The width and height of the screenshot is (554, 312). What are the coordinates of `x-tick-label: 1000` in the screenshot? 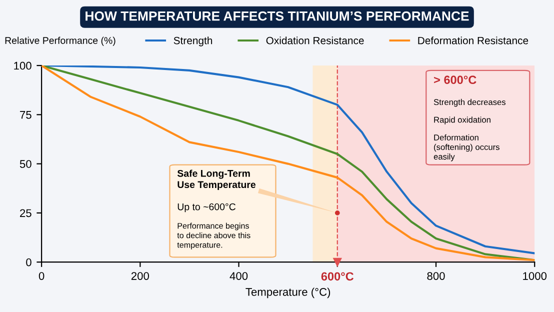 It's located at (535, 276).